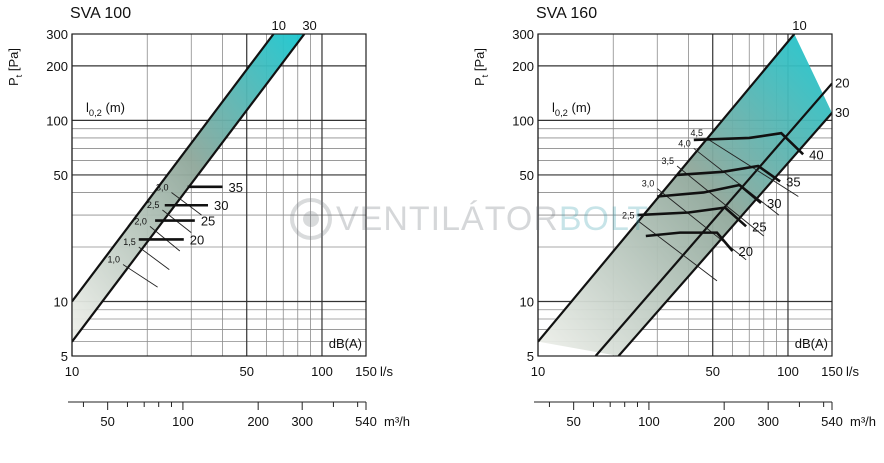  What do you see at coordinates (566, 13) in the screenshot?
I see `chart-title: SVA 160` at bounding box center [566, 13].